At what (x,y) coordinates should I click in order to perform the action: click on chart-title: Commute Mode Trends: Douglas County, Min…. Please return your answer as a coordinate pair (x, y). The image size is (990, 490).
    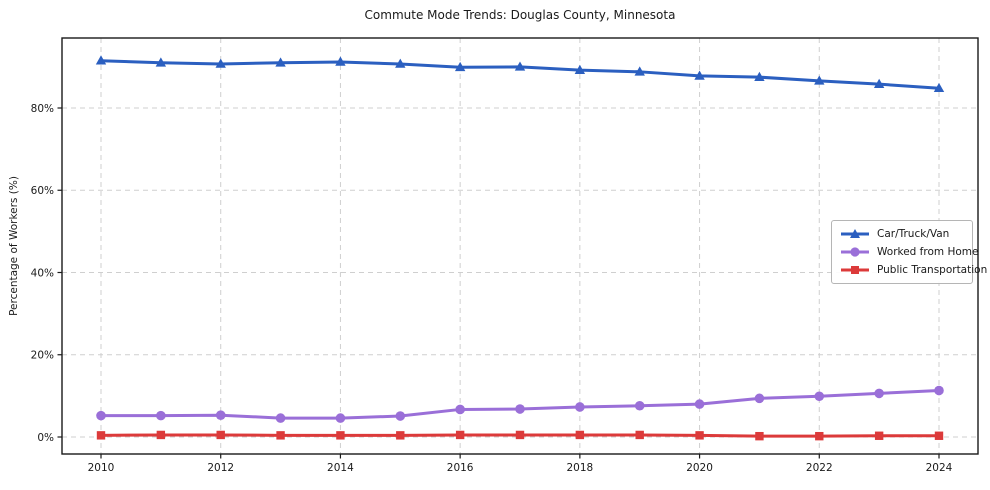
    Looking at the image, I should click on (520, 15).